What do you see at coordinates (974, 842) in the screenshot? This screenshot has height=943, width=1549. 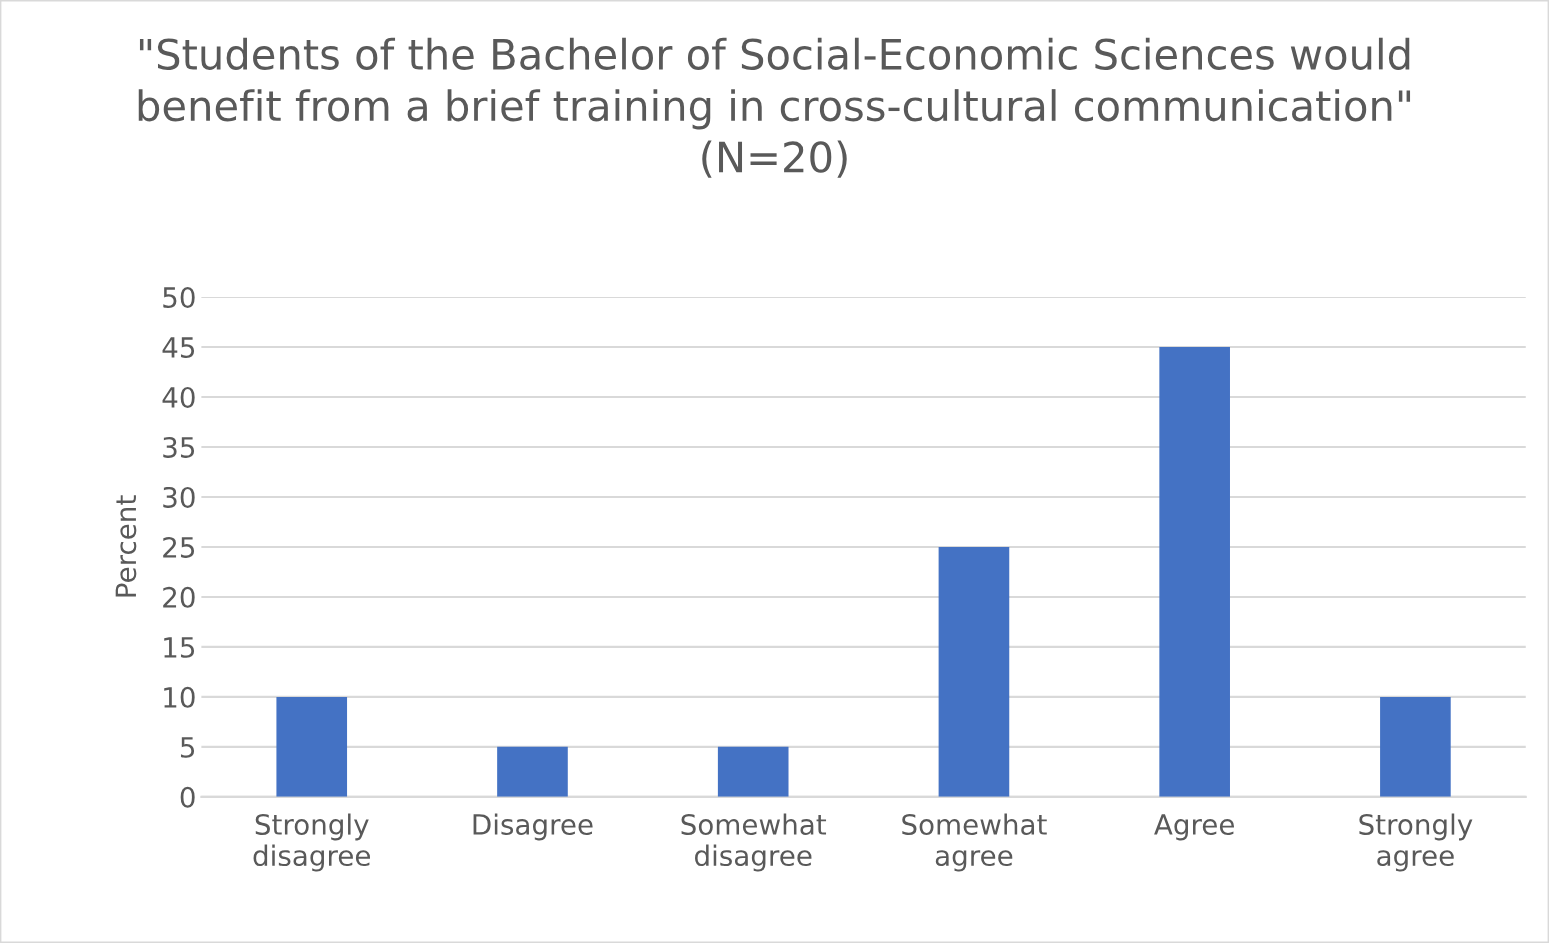 I see `x-tick-label: Somewhat agree` at bounding box center [974, 842].